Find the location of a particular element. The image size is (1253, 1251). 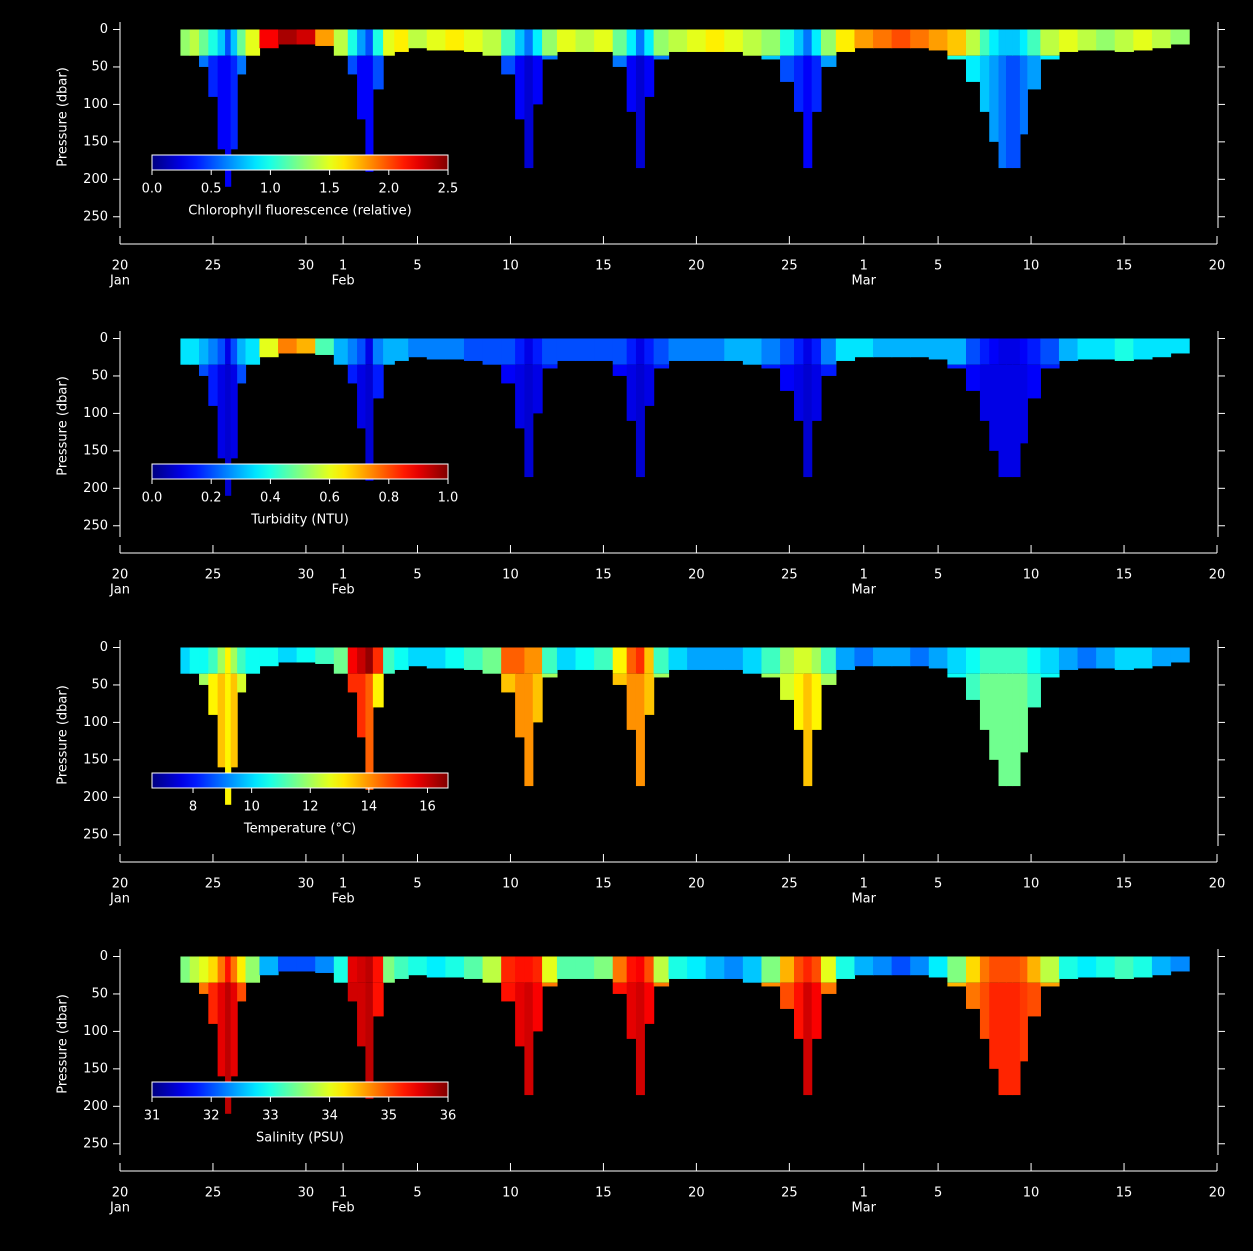

colorbar-label: Chlorophyll fluorescence (relative) is located at coordinates (300, 211).